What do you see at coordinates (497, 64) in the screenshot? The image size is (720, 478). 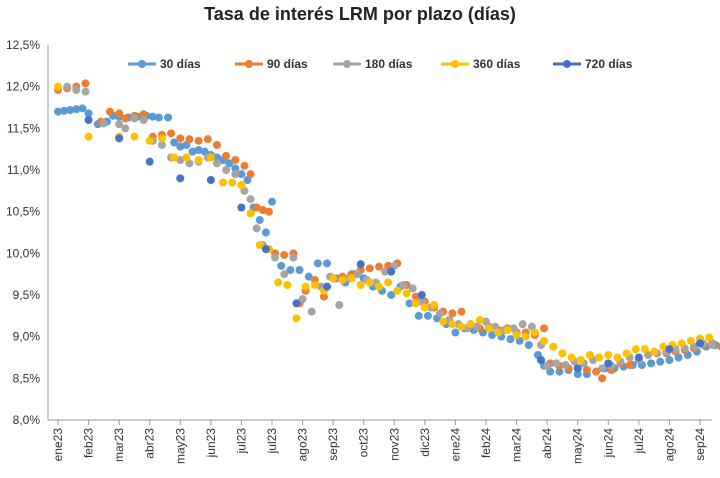 I see `legend-label: 360 días` at bounding box center [497, 64].